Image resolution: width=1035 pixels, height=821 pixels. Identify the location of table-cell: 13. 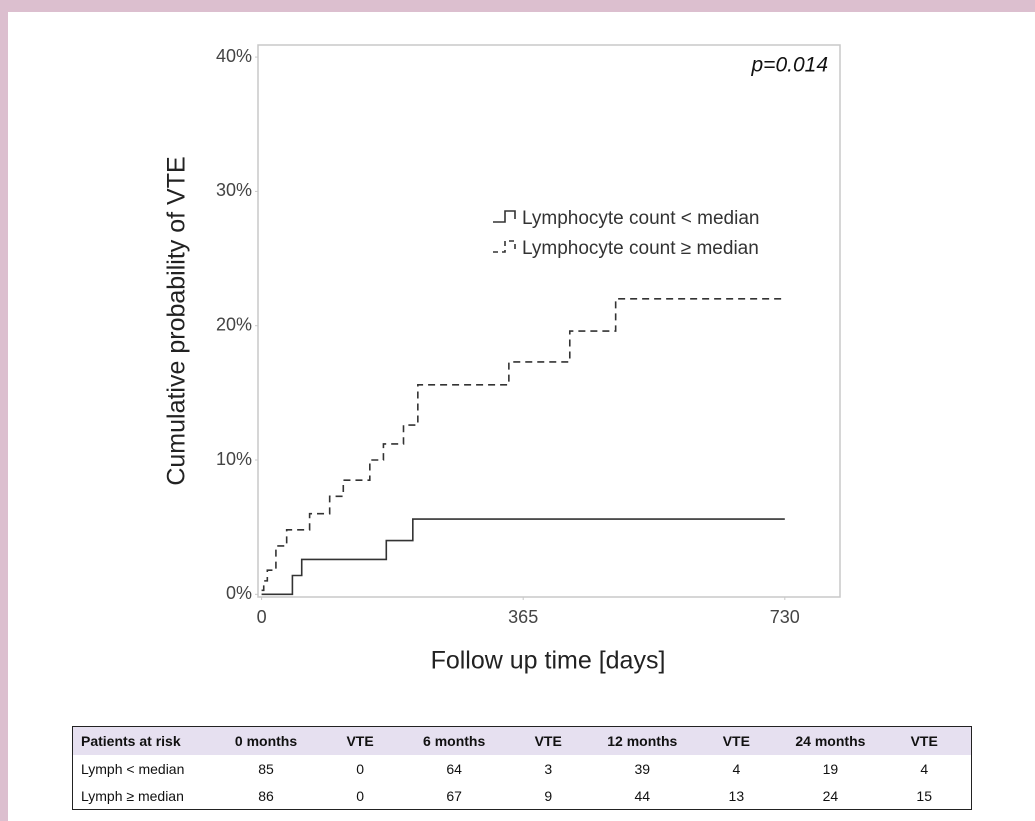
(736, 795).